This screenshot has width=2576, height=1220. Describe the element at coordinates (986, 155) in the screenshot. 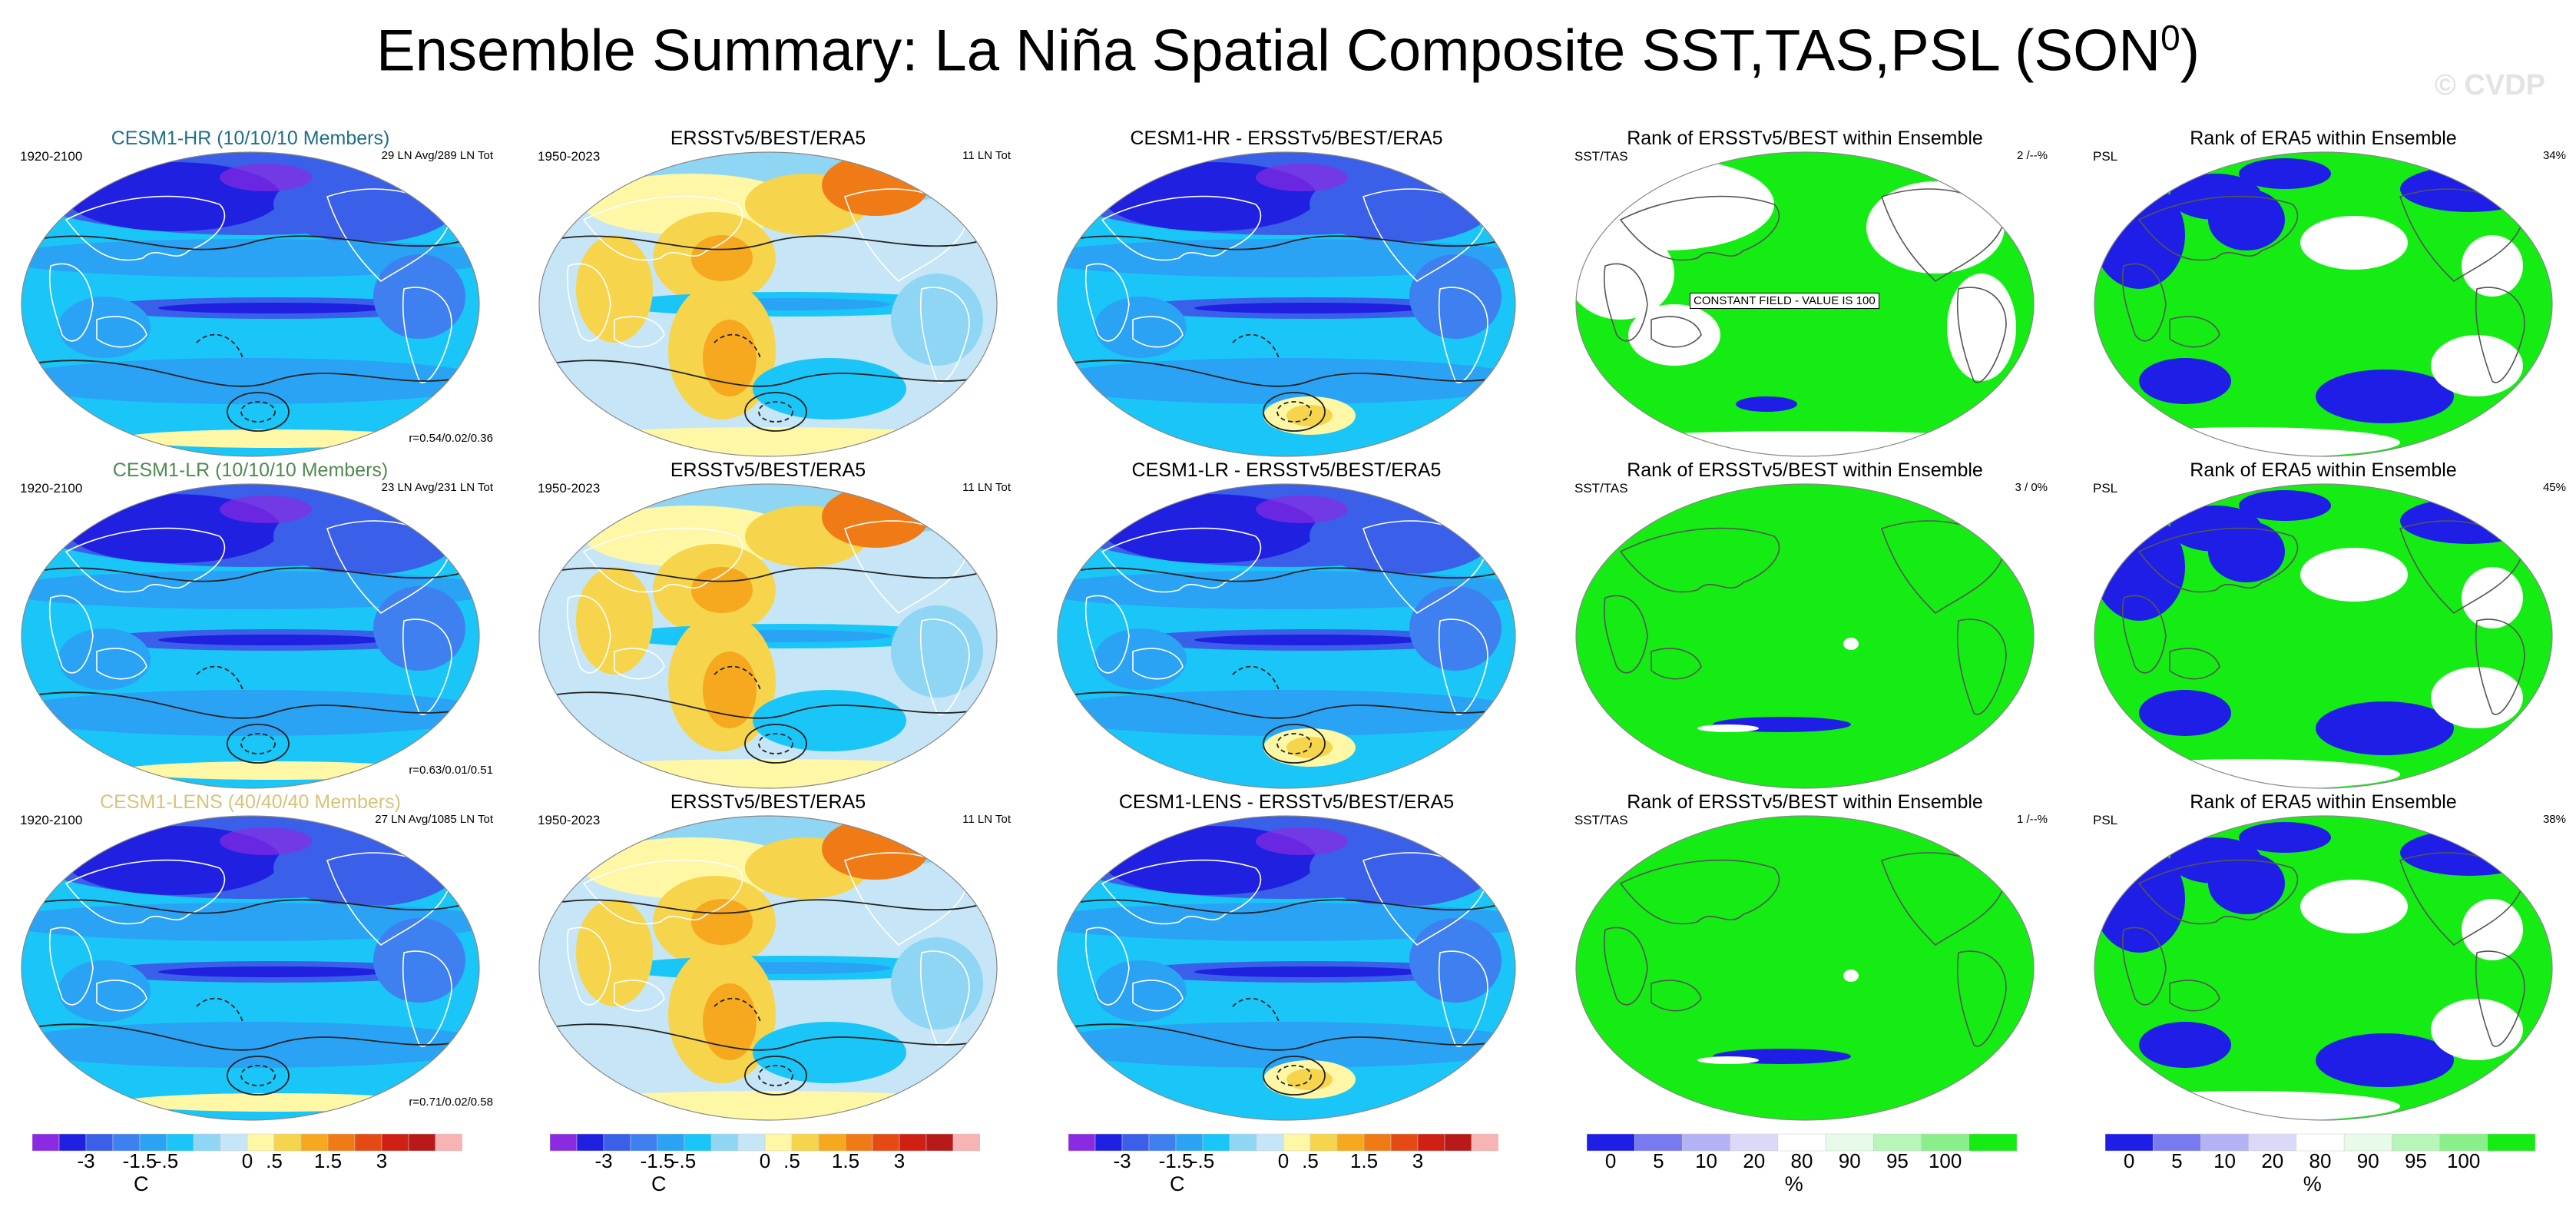

I see `panel-right-label: 11 LN Tot` at that location.